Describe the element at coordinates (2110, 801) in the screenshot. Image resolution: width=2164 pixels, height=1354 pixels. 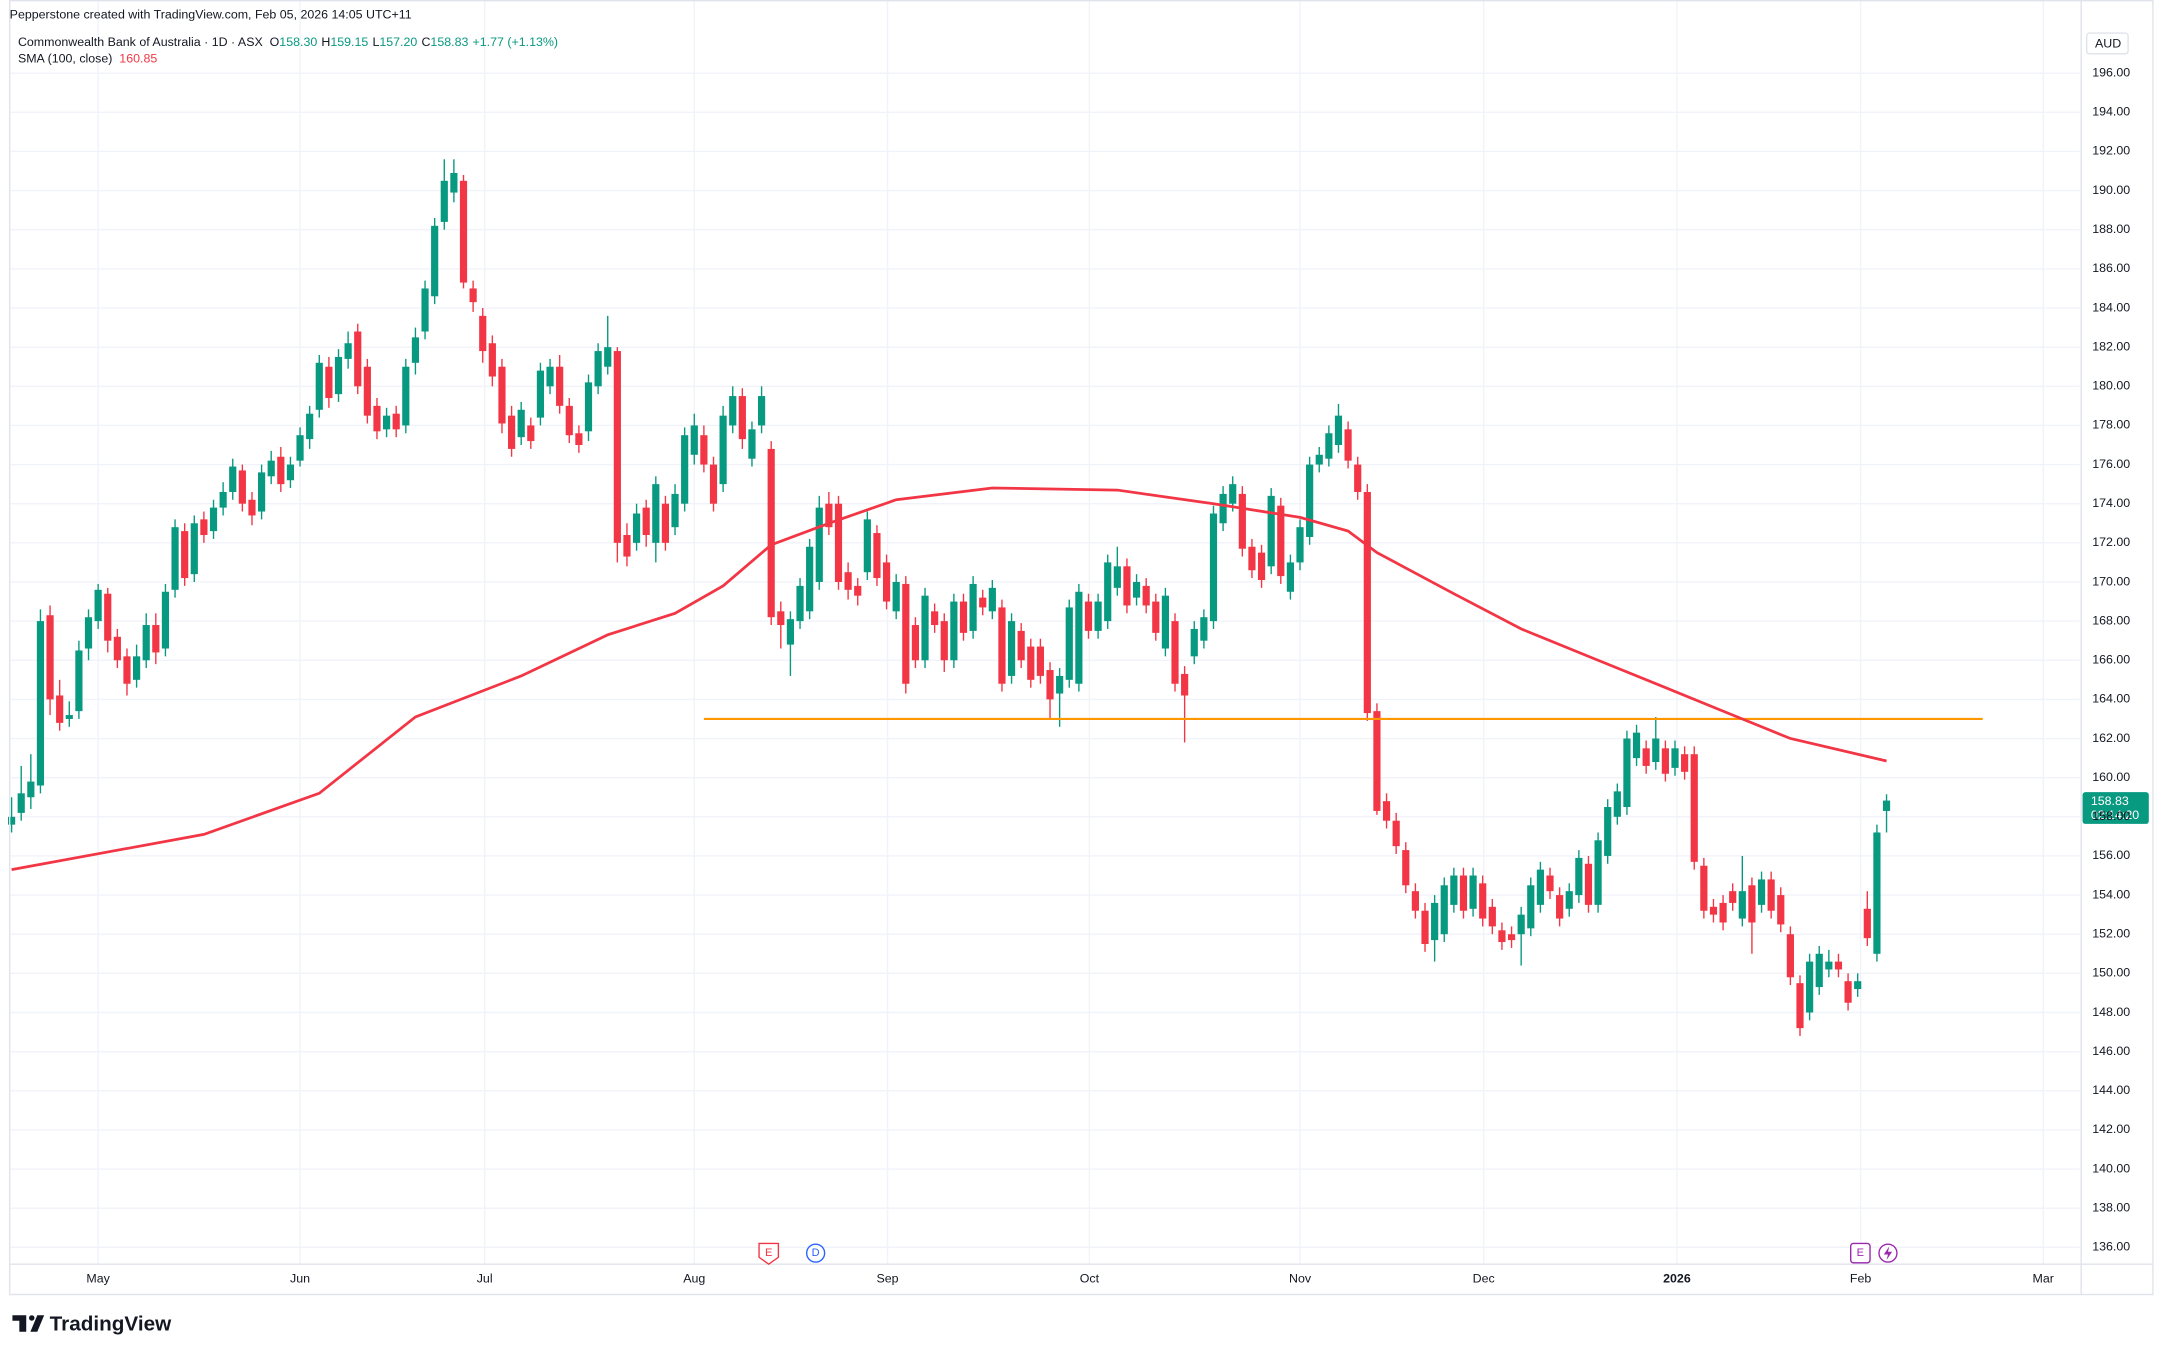
I see `last-price: 158.83` at that location.